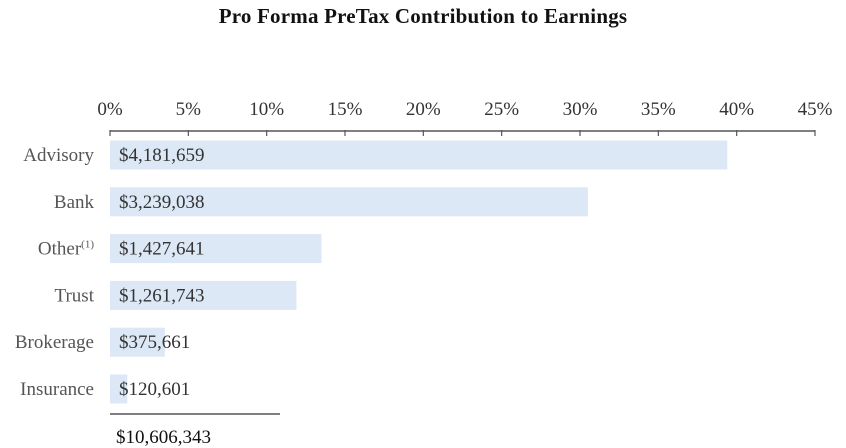  Describe the element at coordinates (119, 389) in the screenshot. I see `bar-insurance` at that location.